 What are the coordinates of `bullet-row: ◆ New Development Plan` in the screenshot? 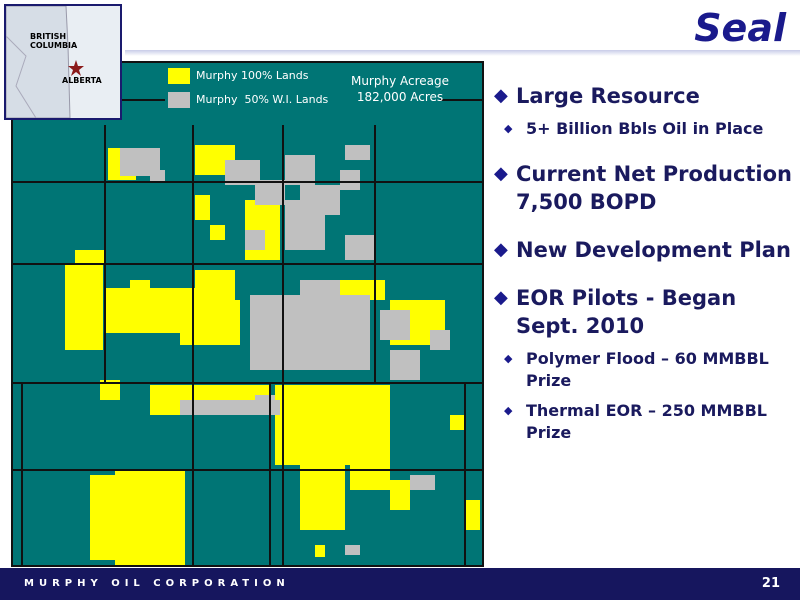 It's located at (644, 250).